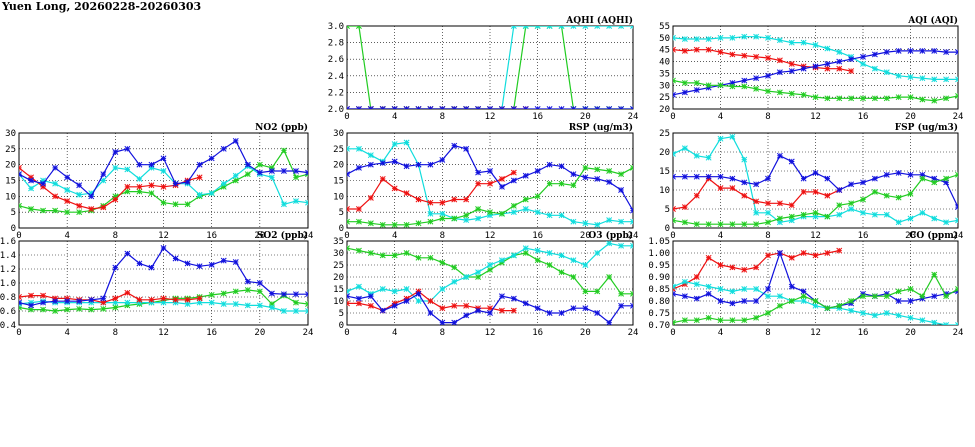  Describe the element at coordinates (341, 229) in the screenshot. I see `y-tick-label: 0` at that location.